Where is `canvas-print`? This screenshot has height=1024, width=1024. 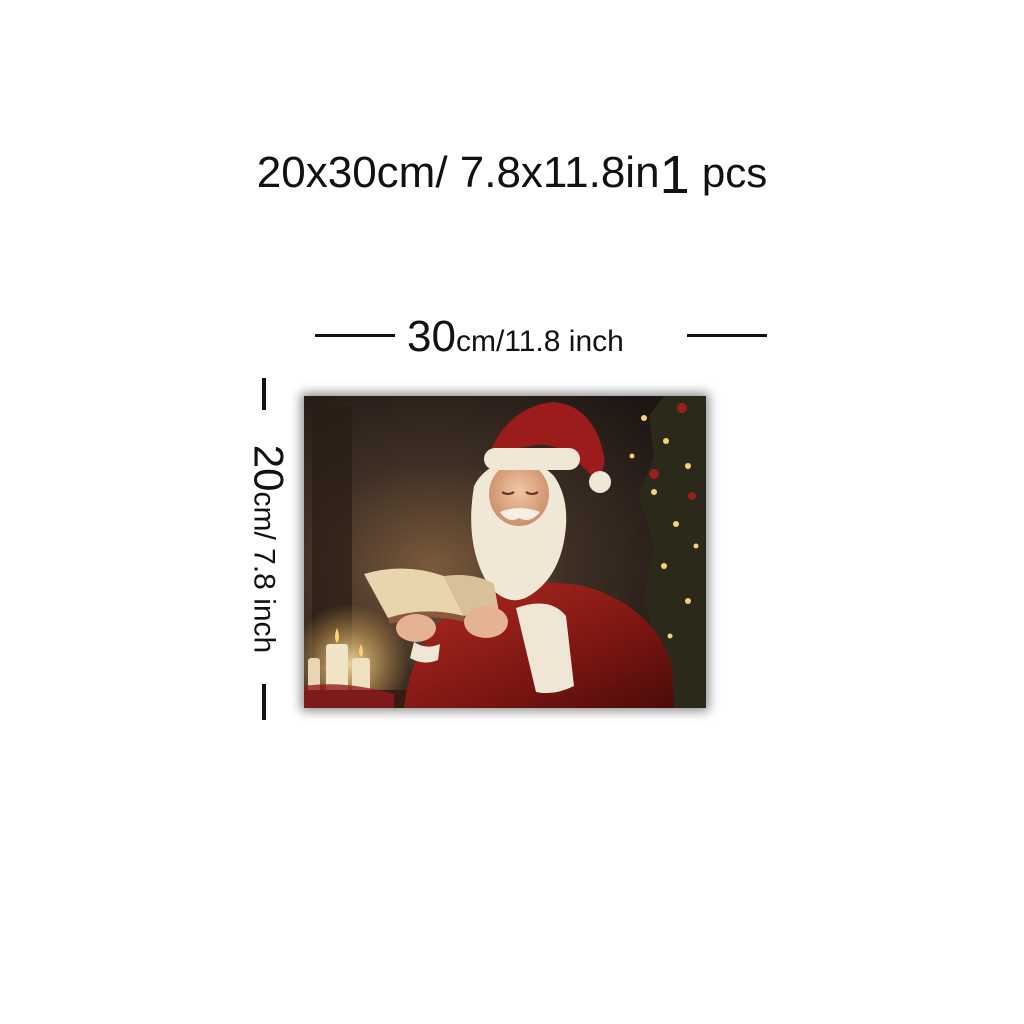
canvas-print is located at coordinates (505, 552).